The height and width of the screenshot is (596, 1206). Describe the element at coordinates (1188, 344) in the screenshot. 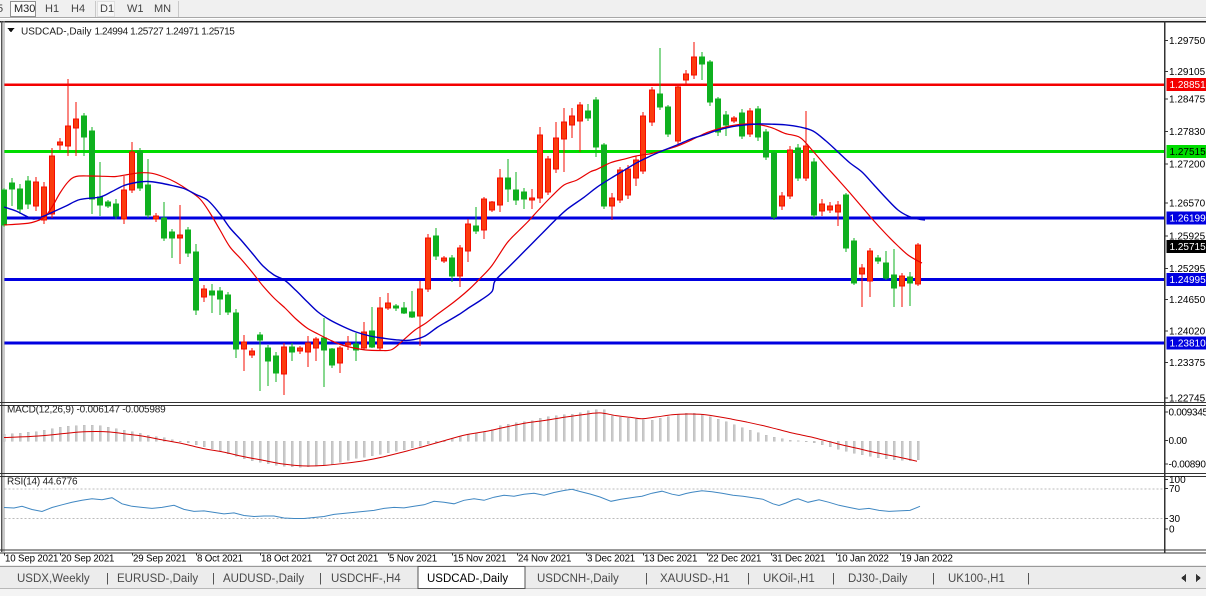

I see `svg-text: 1.23810` at that location.